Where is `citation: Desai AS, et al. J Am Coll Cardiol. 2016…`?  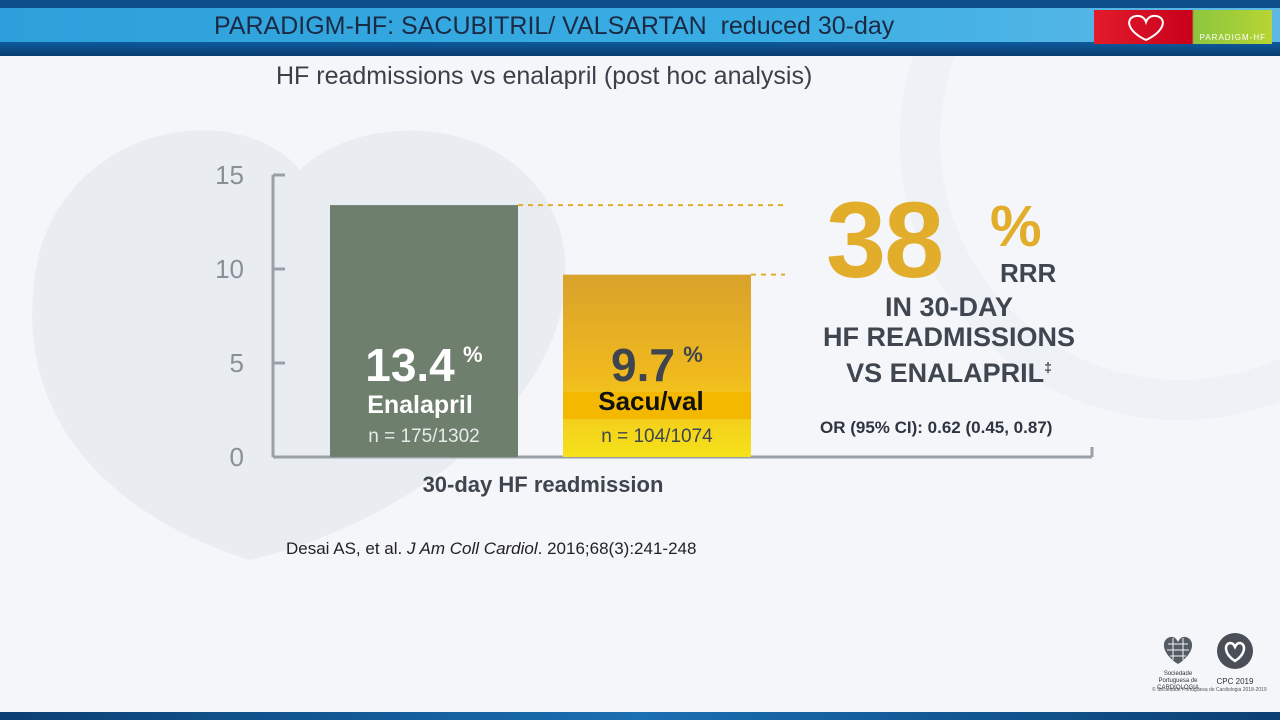 citation: Desai AS, et al. J Am Coll Cardiol. 2016… is located at coordinates (491, 549).